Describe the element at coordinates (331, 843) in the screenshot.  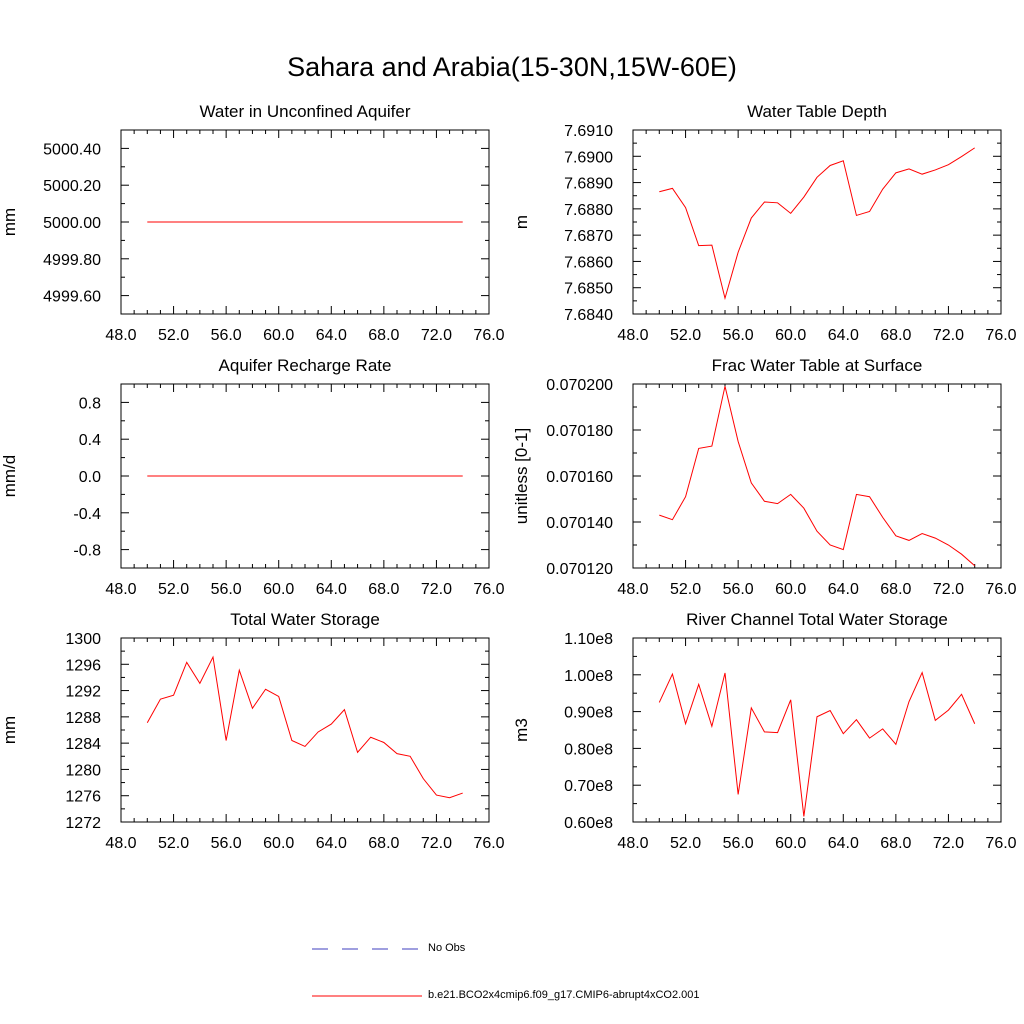
I see `panel-5-xtick-label: 64.0` at that location.